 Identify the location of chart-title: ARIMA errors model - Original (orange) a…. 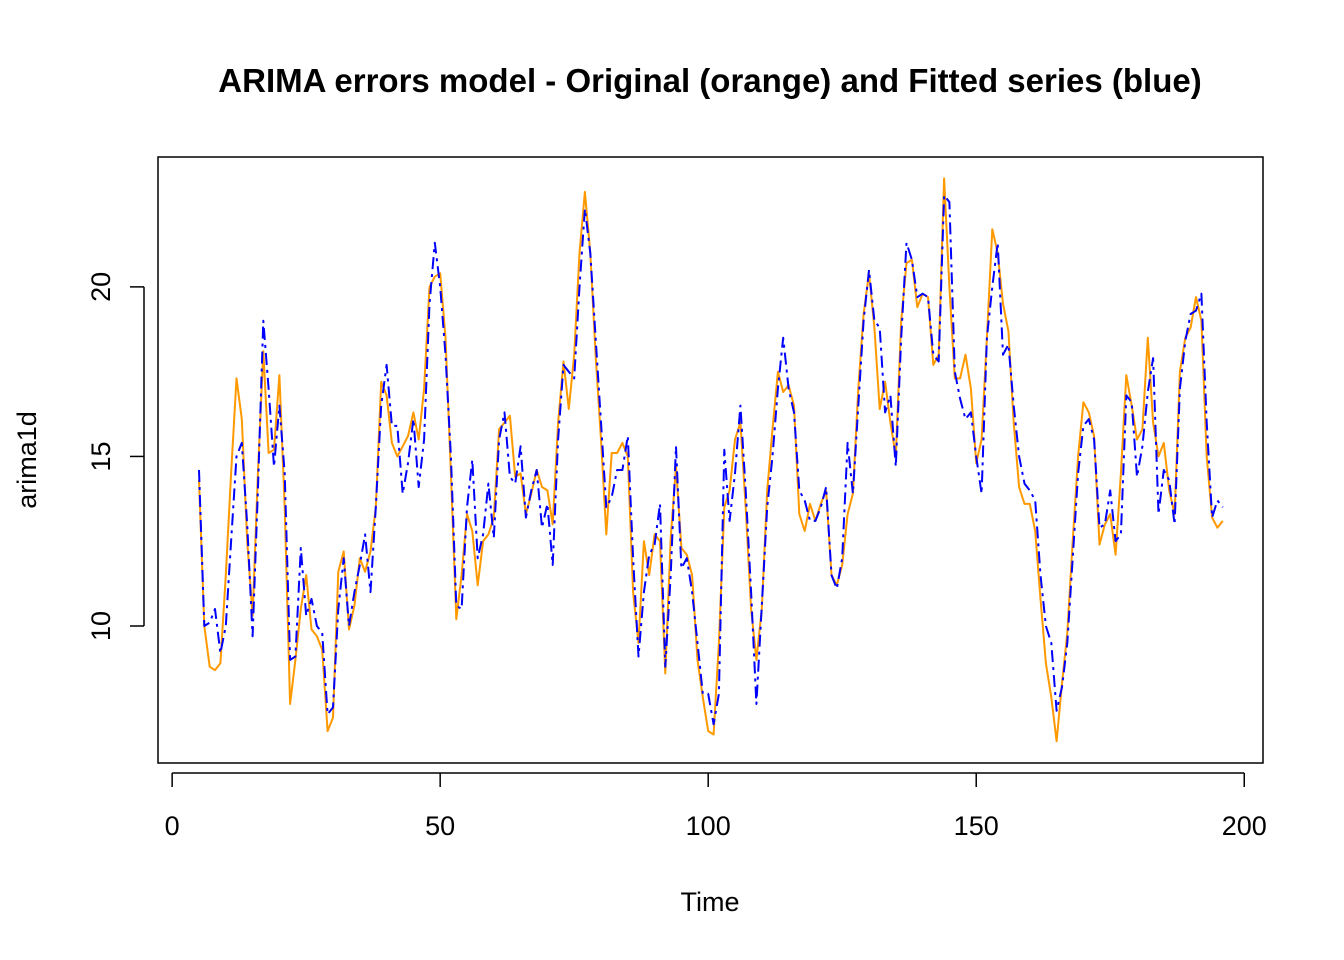
(709, 80).